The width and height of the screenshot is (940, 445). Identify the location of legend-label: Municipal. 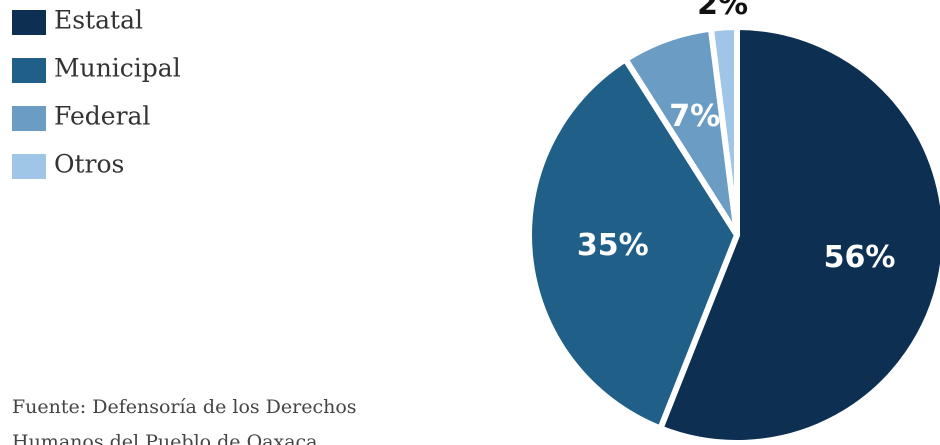
(117, 68).